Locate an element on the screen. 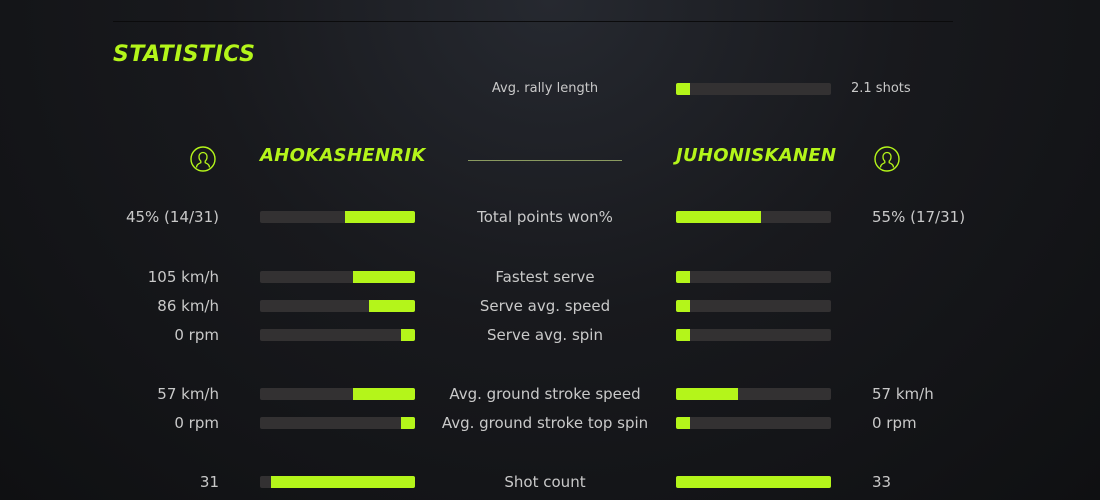  stat-label: Total points won% is located at coordinates (545, 217).